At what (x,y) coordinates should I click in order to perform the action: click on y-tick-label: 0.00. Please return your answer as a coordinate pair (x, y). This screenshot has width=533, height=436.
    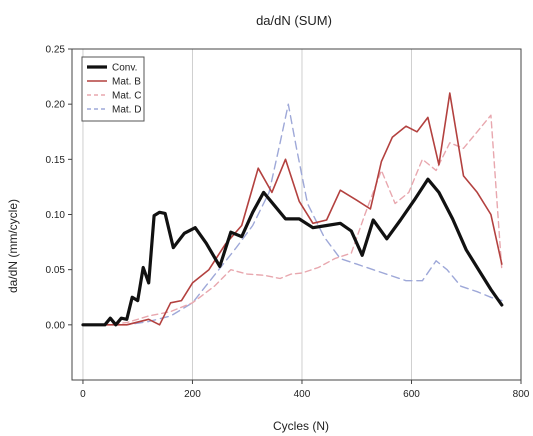
    Looking at the image, I should click on (56, 325).